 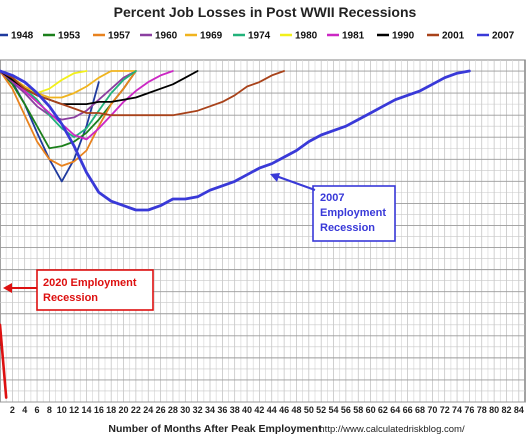 What do you see at coordinates (346, 410) in the screenshot?
I see `x-tick-label: 56` at bounding box center [346, 410].